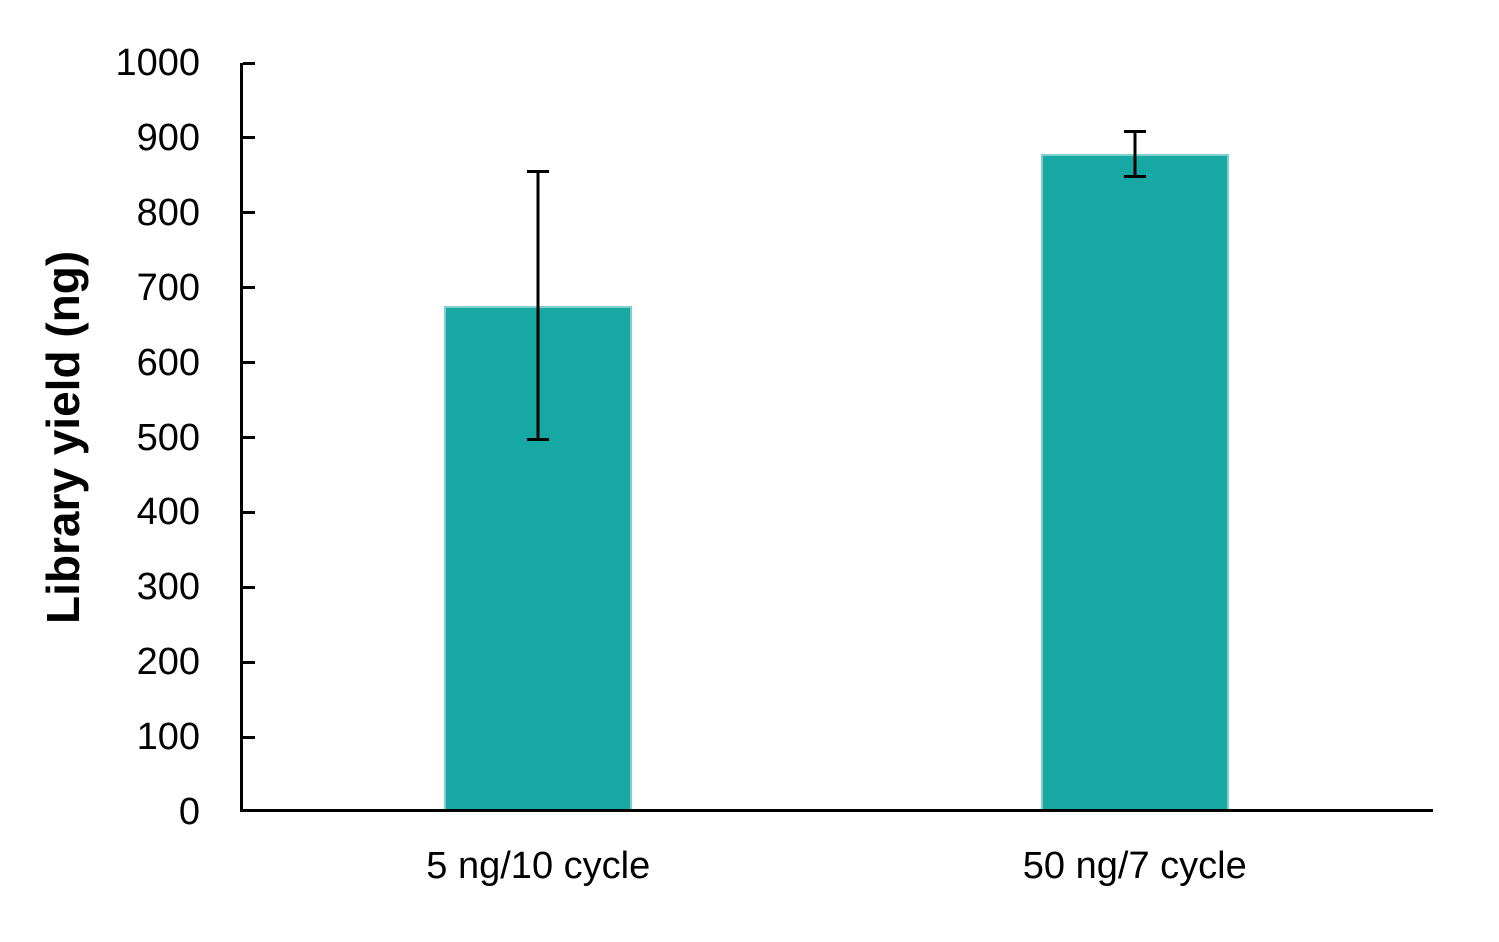  Describe the element at coordinates (168, 437) in the screenshot. I see `y-tick-label: 500` at that location.